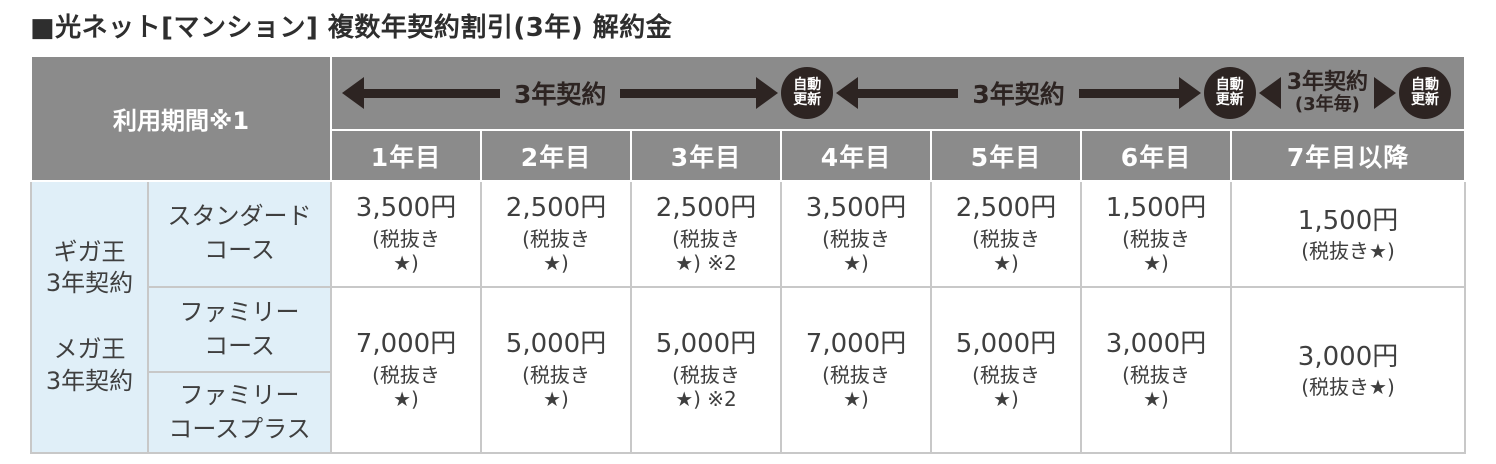  I want to click on year-header-4: 4年目, so click(856, 155).